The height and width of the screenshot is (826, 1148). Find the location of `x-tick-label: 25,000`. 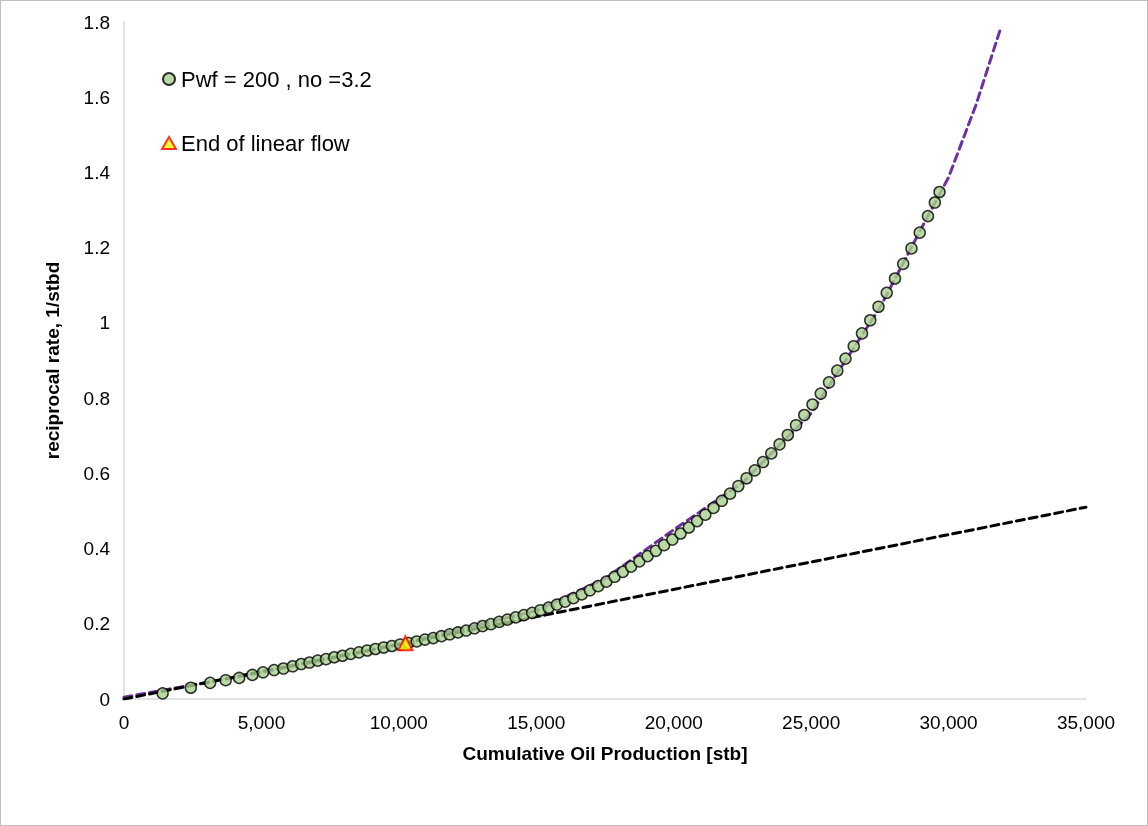

x-tick-label: 25,000 is located at coordinates (811, 722).